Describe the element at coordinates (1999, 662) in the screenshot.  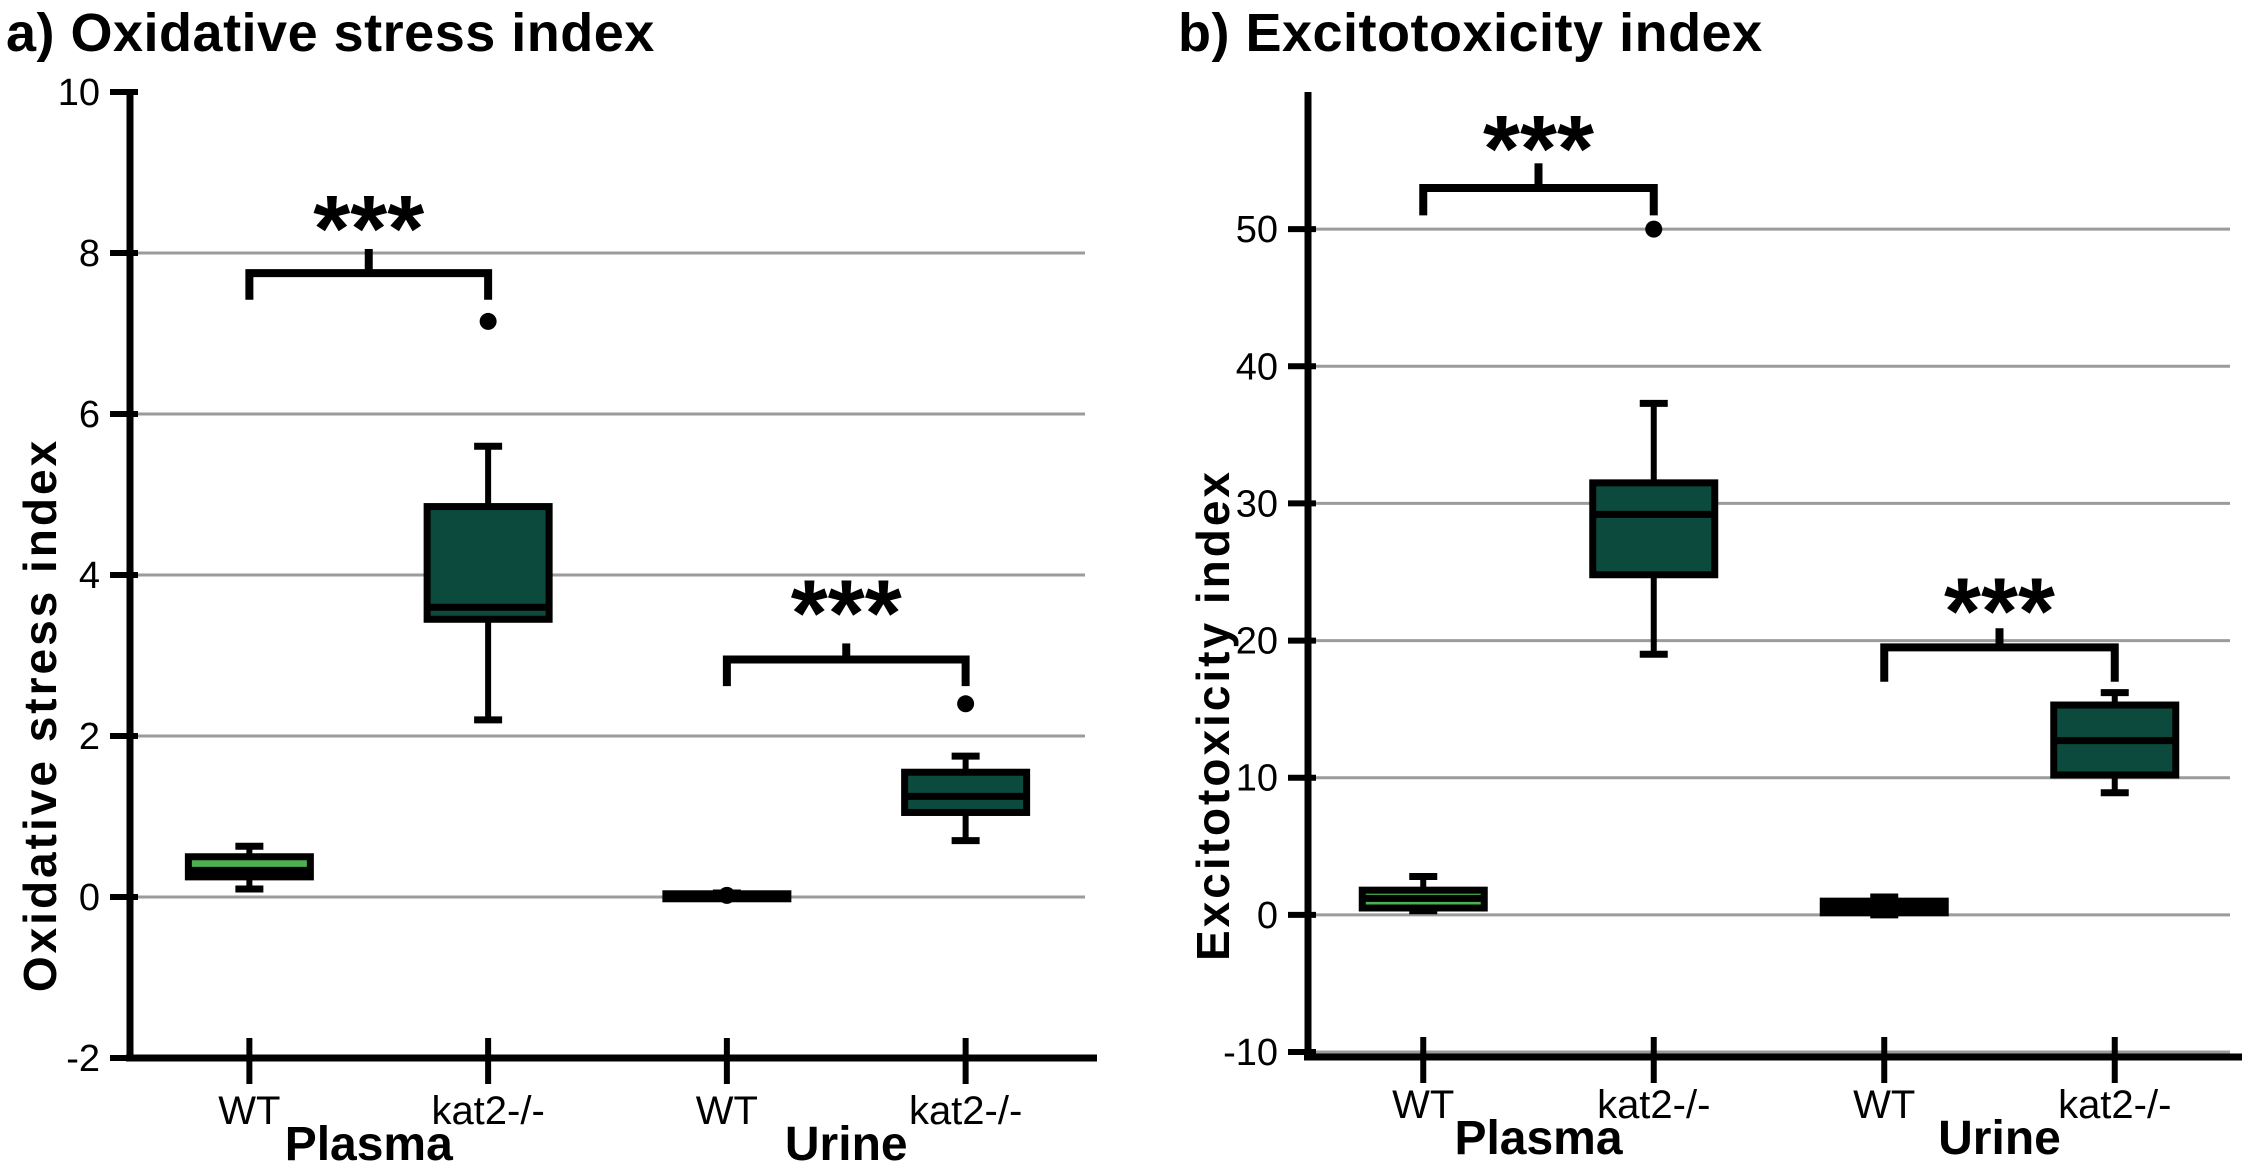
I see `significance-bracket` at that location.